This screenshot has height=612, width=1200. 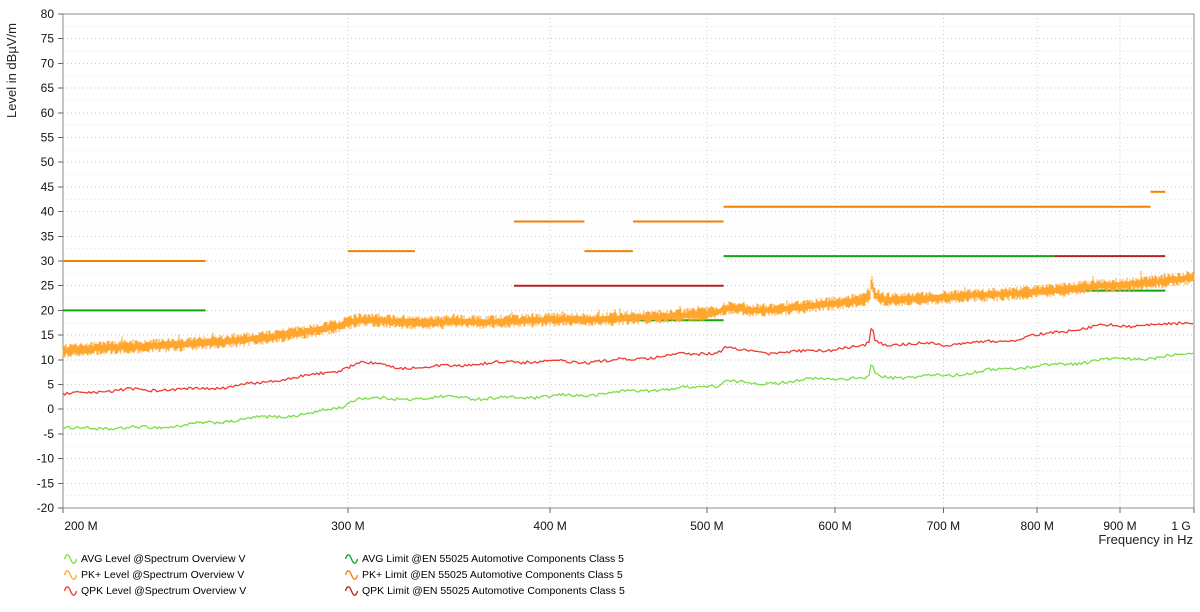 I want to click on x-axis-title: Frequency in Hz, so click(x=1145, y=539).